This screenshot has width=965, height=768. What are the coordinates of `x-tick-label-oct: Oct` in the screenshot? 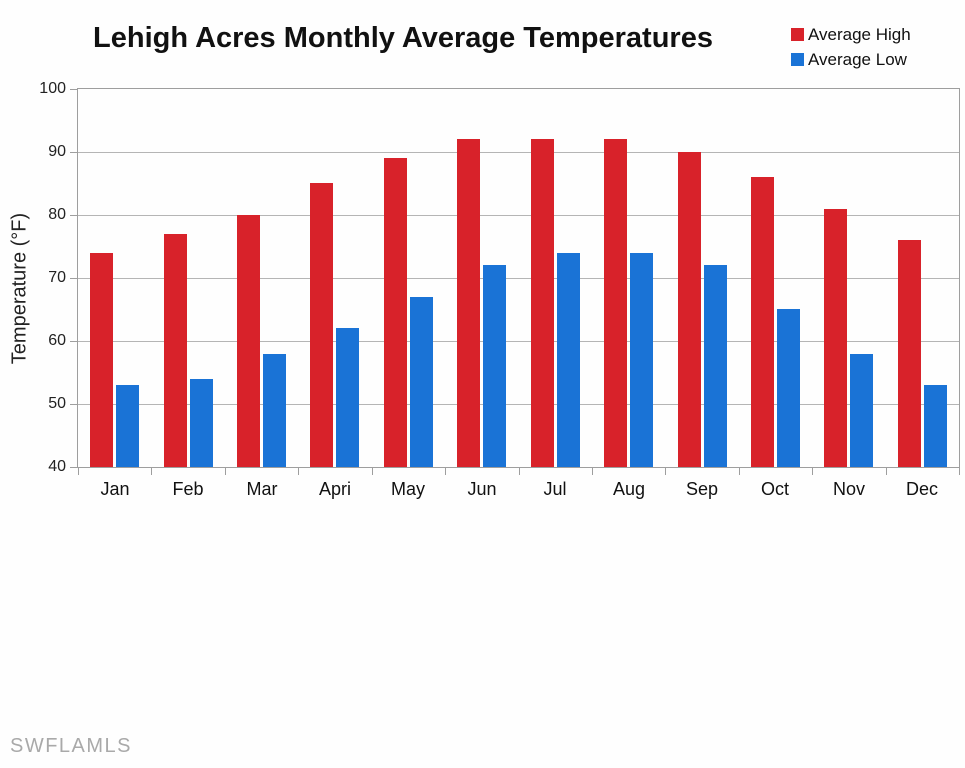 It's located at (775, 489).